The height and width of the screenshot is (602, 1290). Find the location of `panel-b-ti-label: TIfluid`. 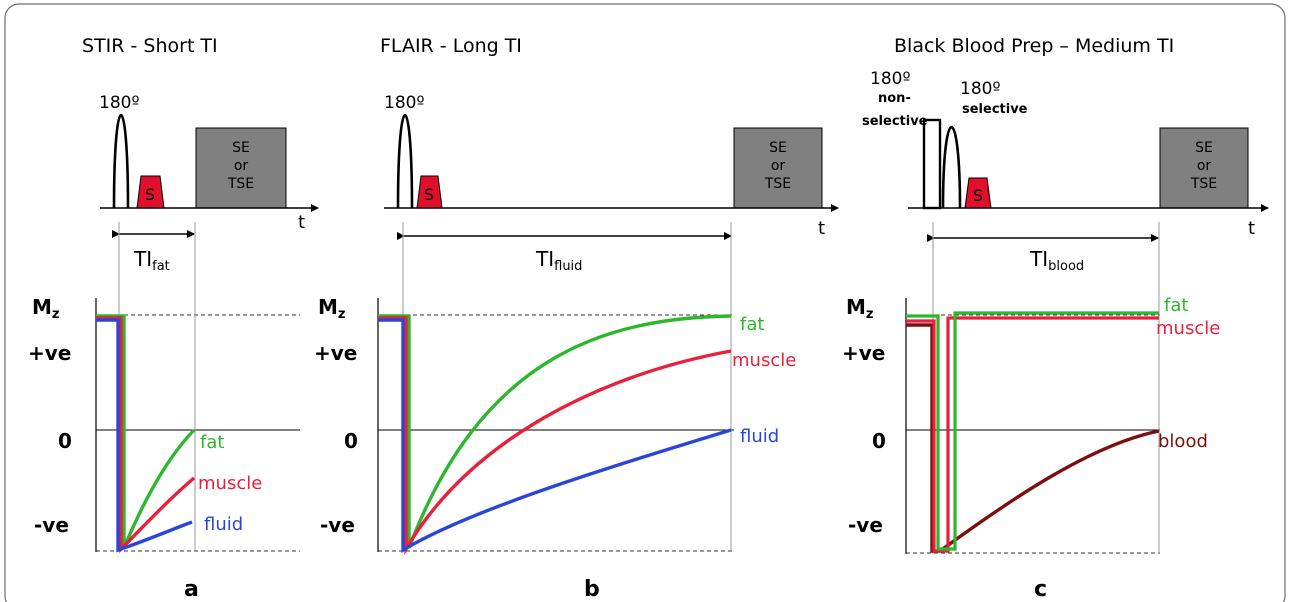

panel-b-ti-label: TIfluid is located at coordinates (558, 260).